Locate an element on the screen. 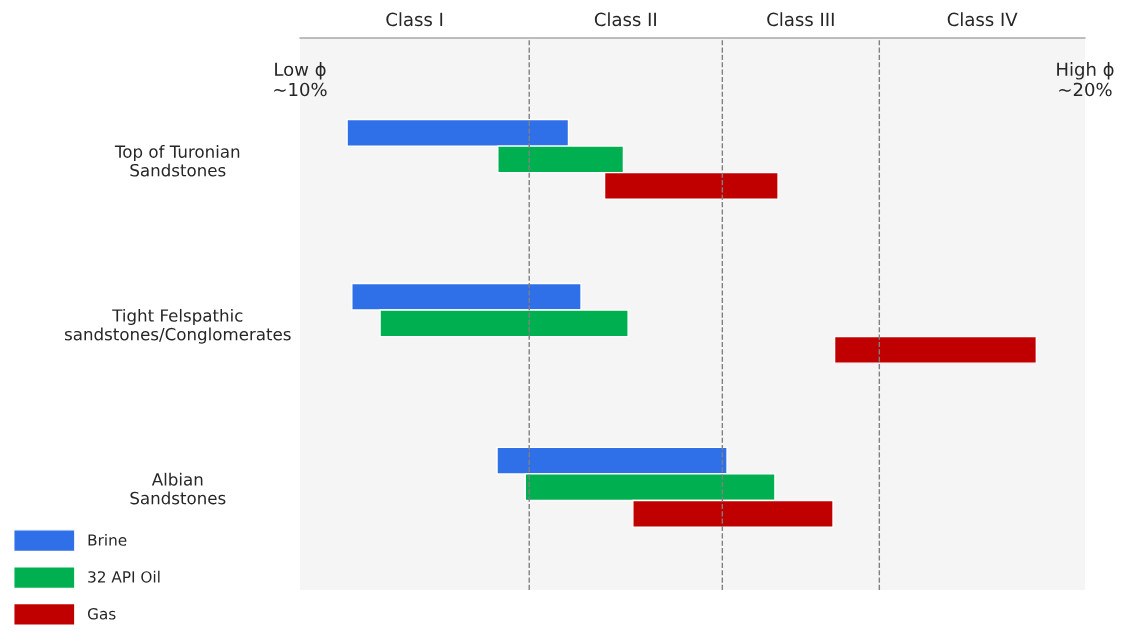 The height and width of the screenshot is (639, 1124). y-tick-label: Top of Turonian Sandstones is located at coordinates (177, 160).